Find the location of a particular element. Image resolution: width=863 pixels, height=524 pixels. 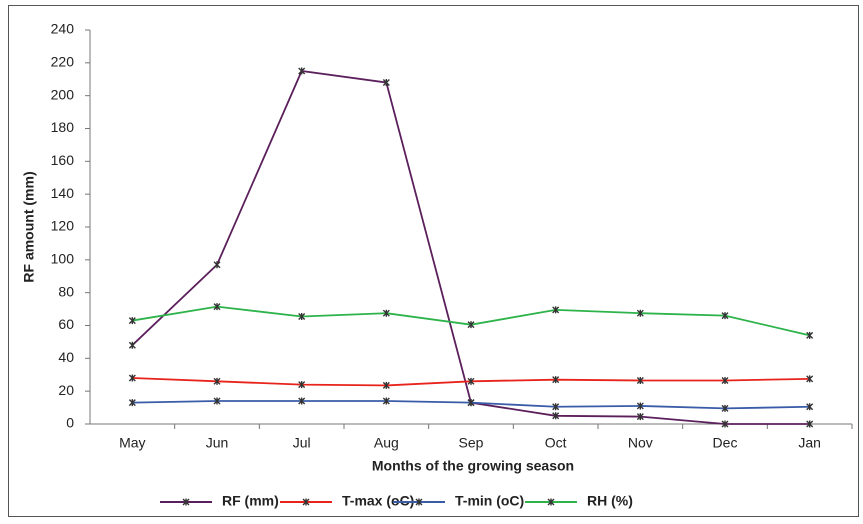

y-tick-label: 80 is located at coordinates (66, 291).